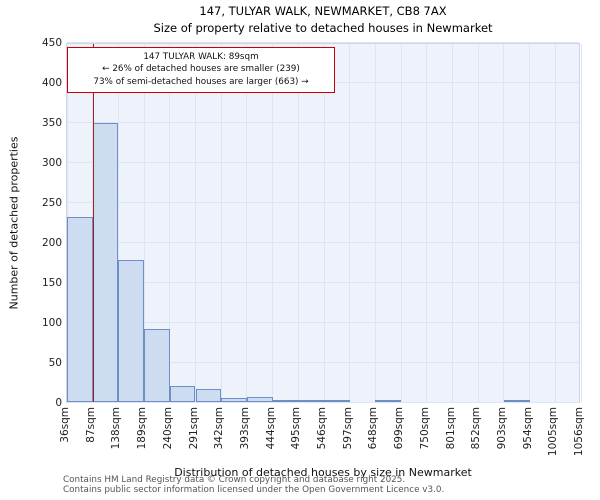 Image resolution: width=600 pixels, height=500 pixels. I want to click on annotation-line-1: 147 TULYAR WALK: 89sqm, so click(201, 57).